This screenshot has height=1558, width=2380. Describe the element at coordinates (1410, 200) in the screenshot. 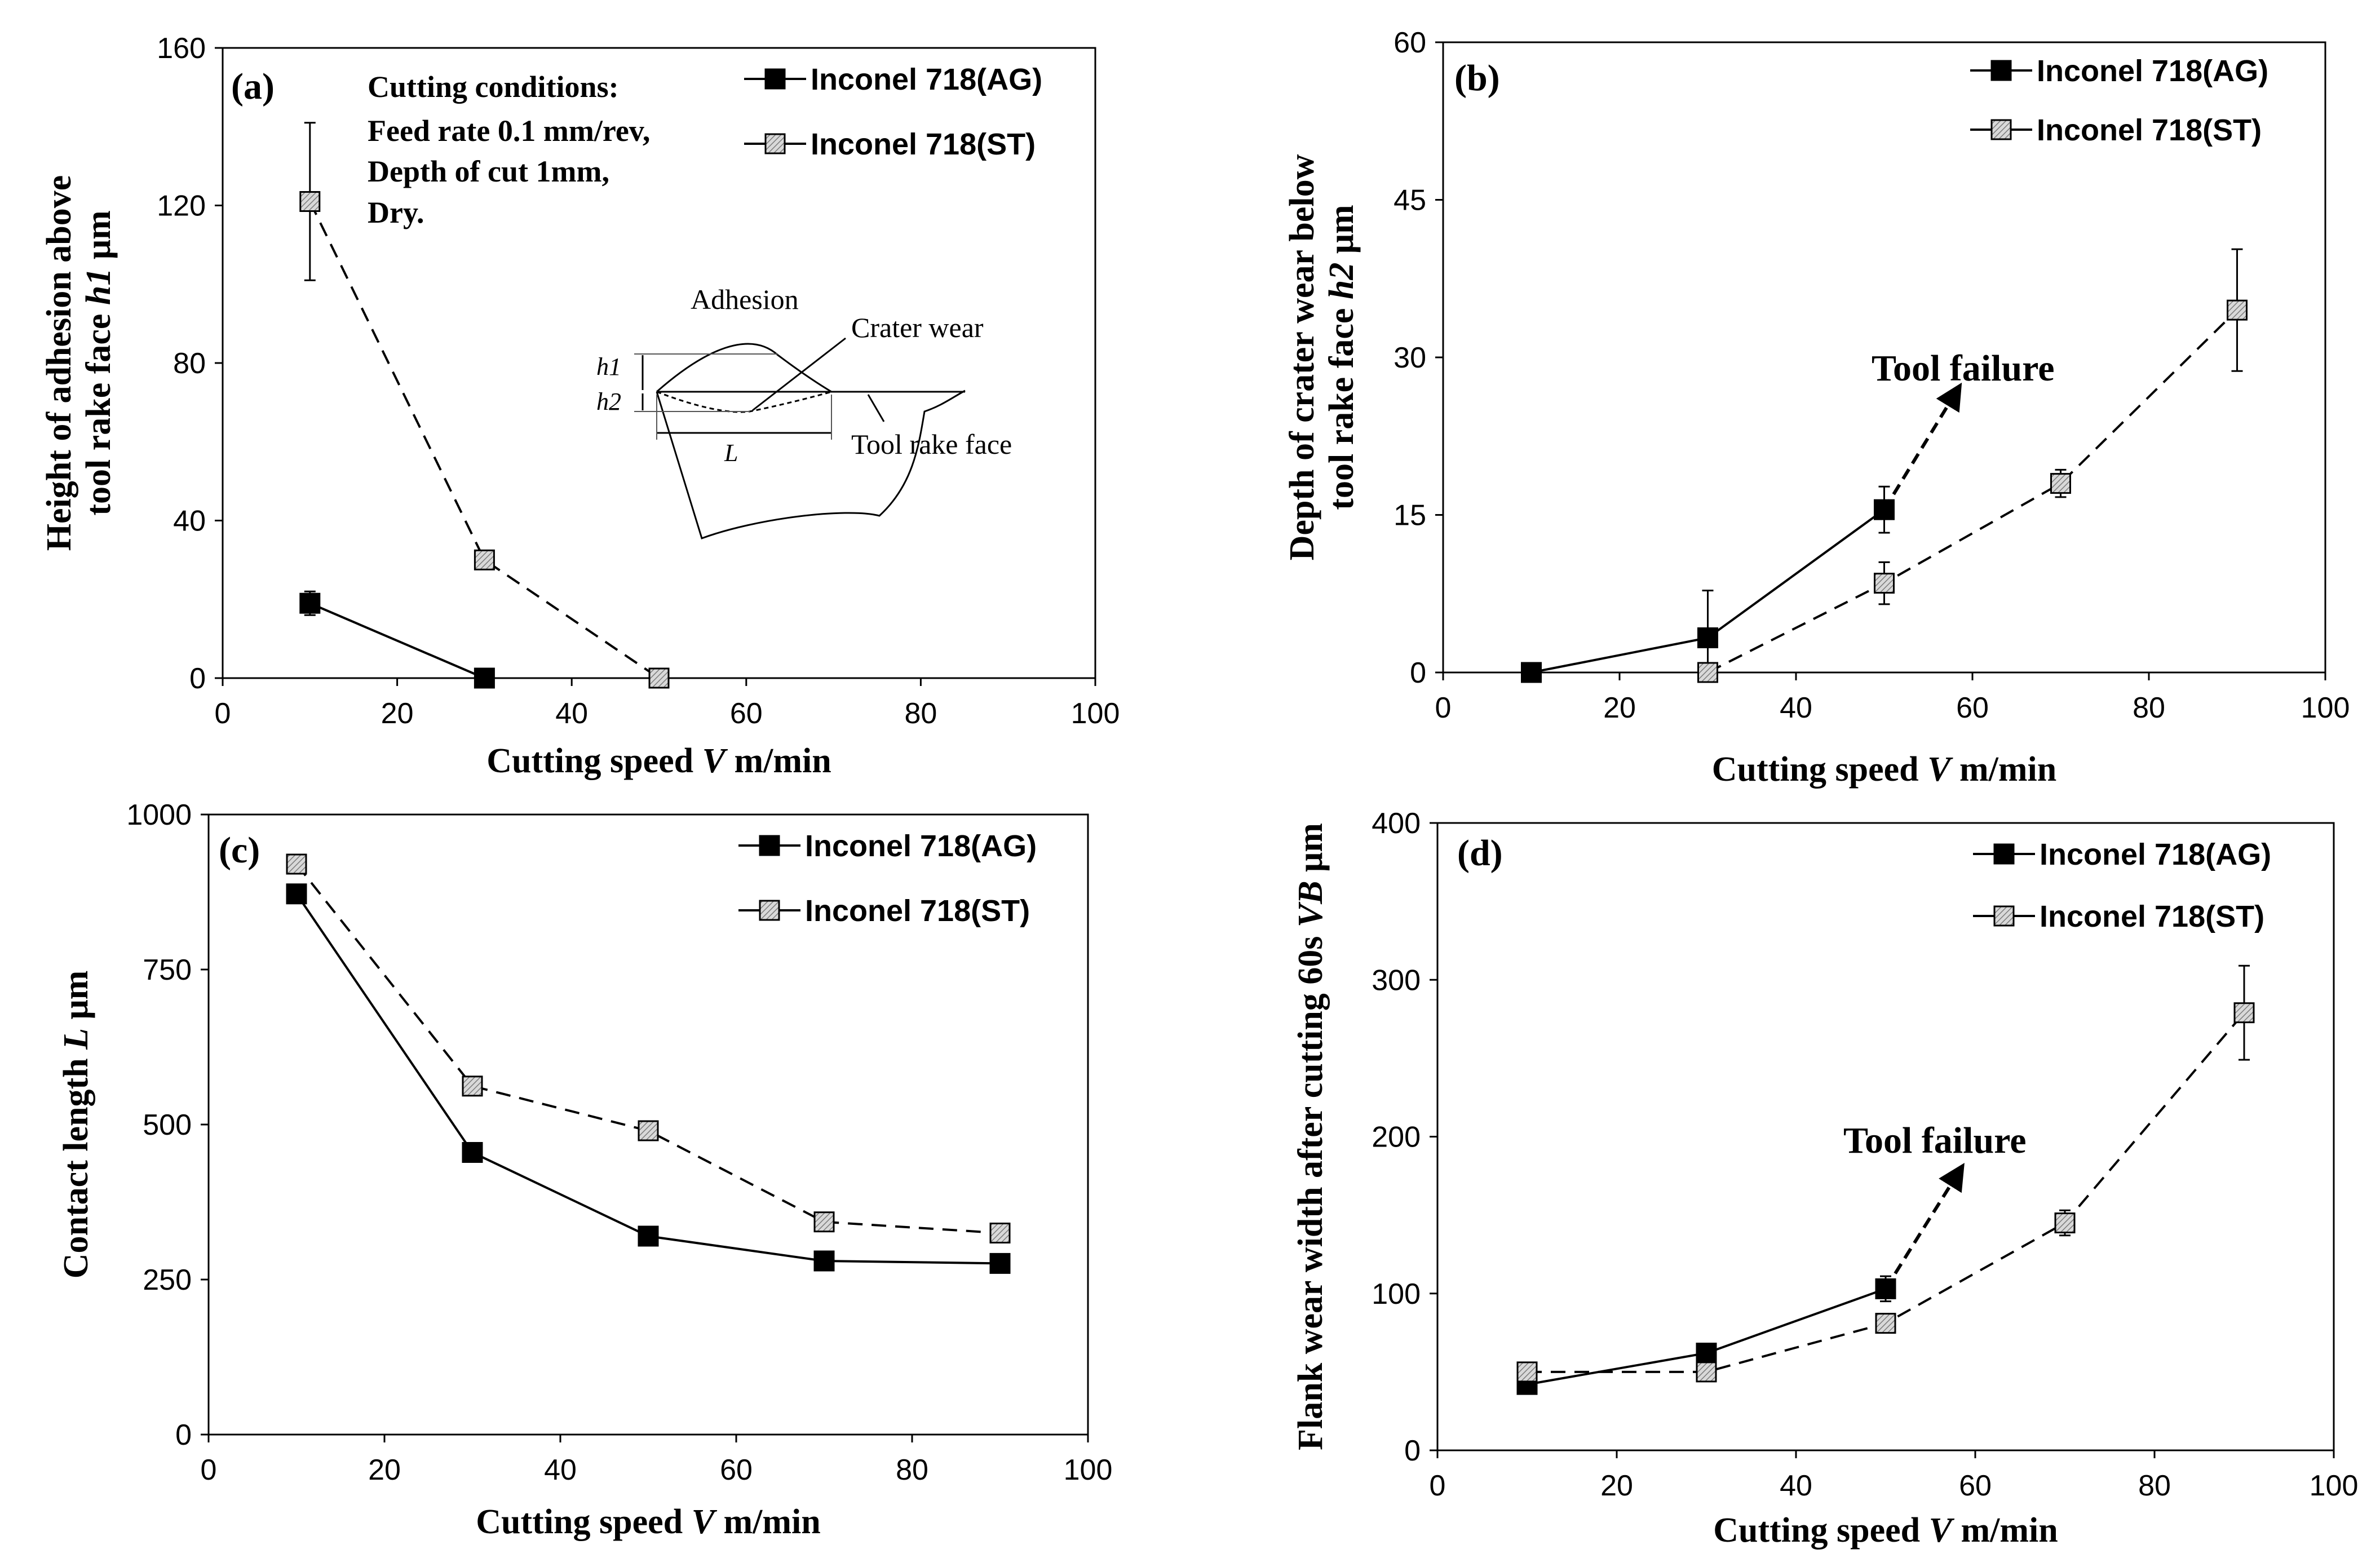

I see `y-tick-label: 45` at that location.